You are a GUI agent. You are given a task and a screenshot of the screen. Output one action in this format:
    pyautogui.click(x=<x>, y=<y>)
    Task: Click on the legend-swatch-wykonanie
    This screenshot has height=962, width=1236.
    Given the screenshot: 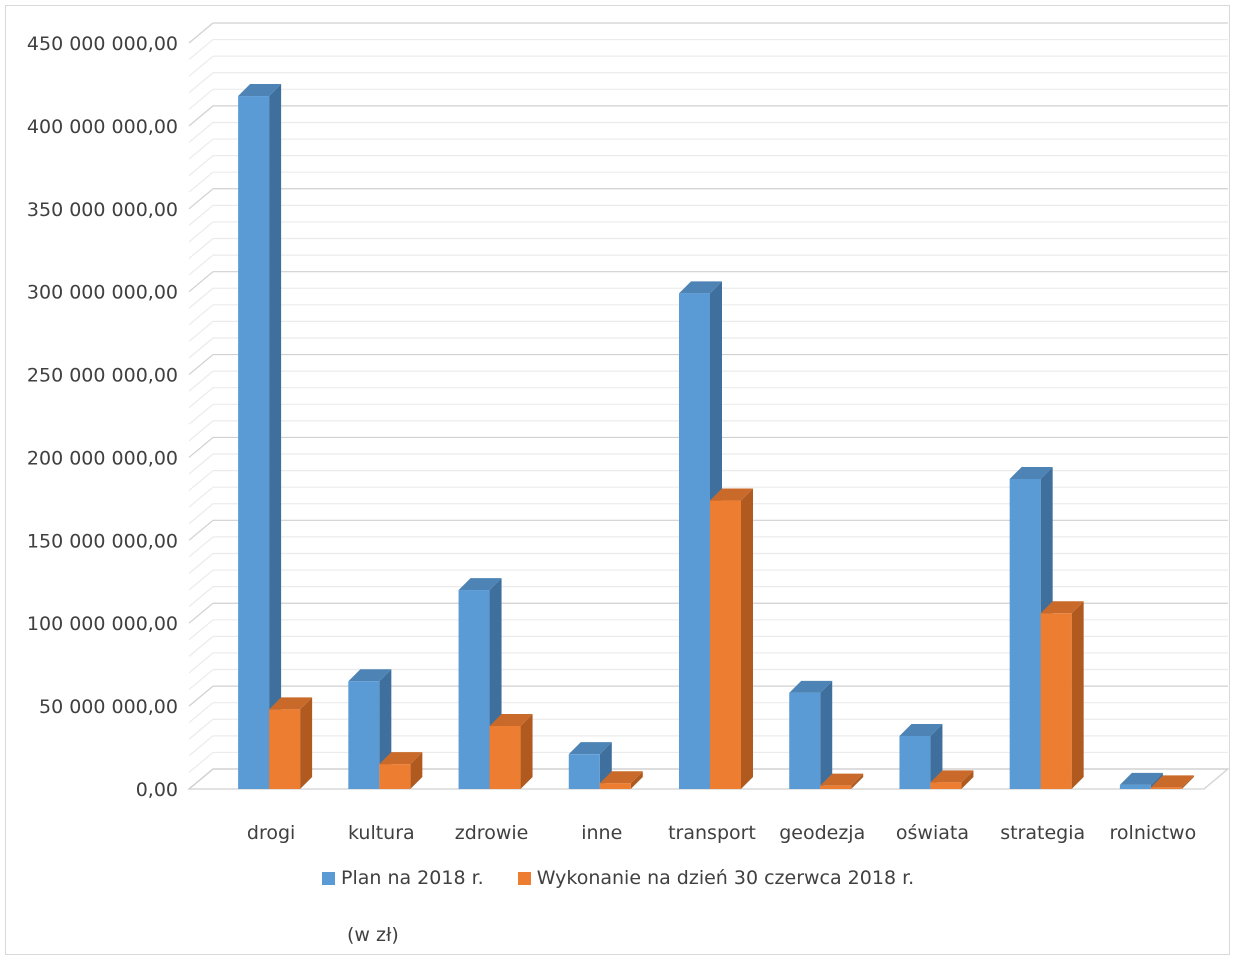 What is the action you would take?
    pyautogui.click(x=524, y=878)
    